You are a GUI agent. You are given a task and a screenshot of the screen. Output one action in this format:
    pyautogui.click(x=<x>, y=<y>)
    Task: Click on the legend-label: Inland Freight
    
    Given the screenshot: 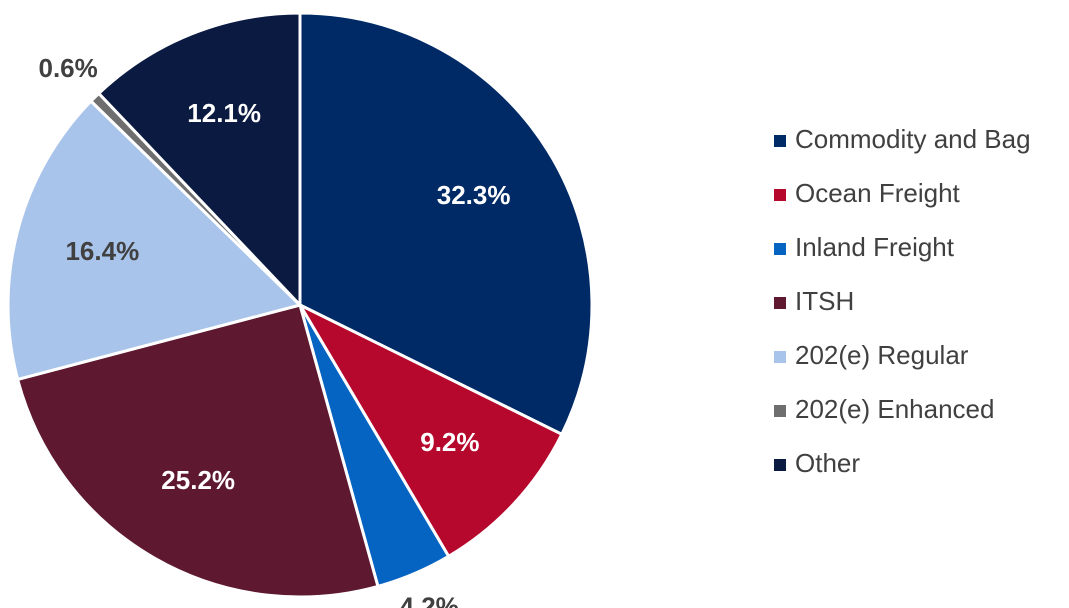 What is the action you would take?
    pyautogui.click(x=875, y=247)
    